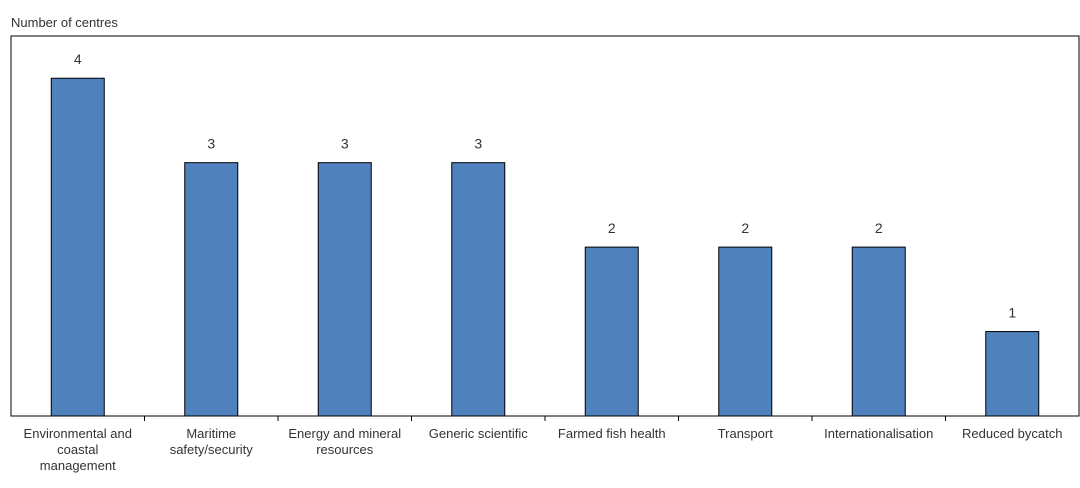 The image size is (1080, 488). I want to click on x-axis-tick-label: Environmental and coastal management, so click(78, 449).